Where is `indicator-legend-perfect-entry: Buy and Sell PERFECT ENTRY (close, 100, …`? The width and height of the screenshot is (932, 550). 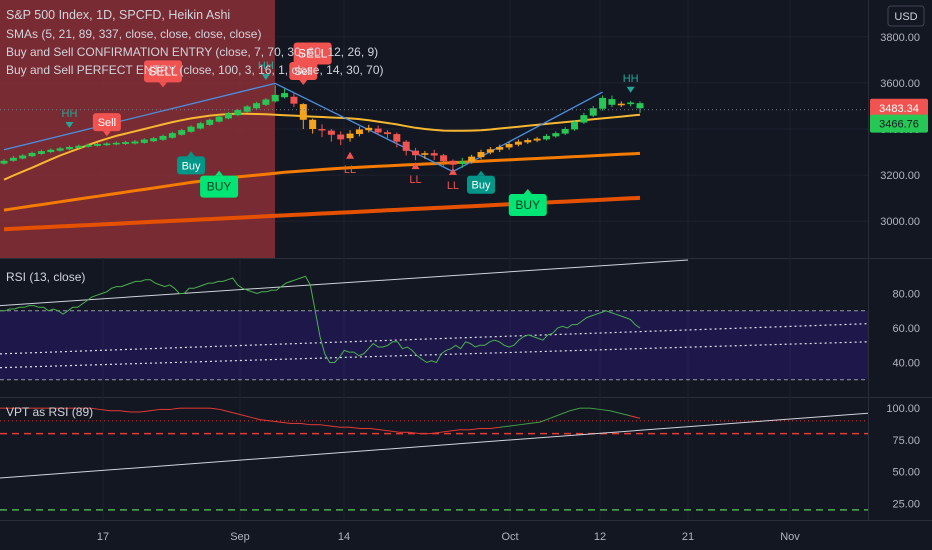
indicator-legend-perfect-entry: Buy and Sell PERFECT ENTRY (close, 100, … is located at coordinates (195, 70).